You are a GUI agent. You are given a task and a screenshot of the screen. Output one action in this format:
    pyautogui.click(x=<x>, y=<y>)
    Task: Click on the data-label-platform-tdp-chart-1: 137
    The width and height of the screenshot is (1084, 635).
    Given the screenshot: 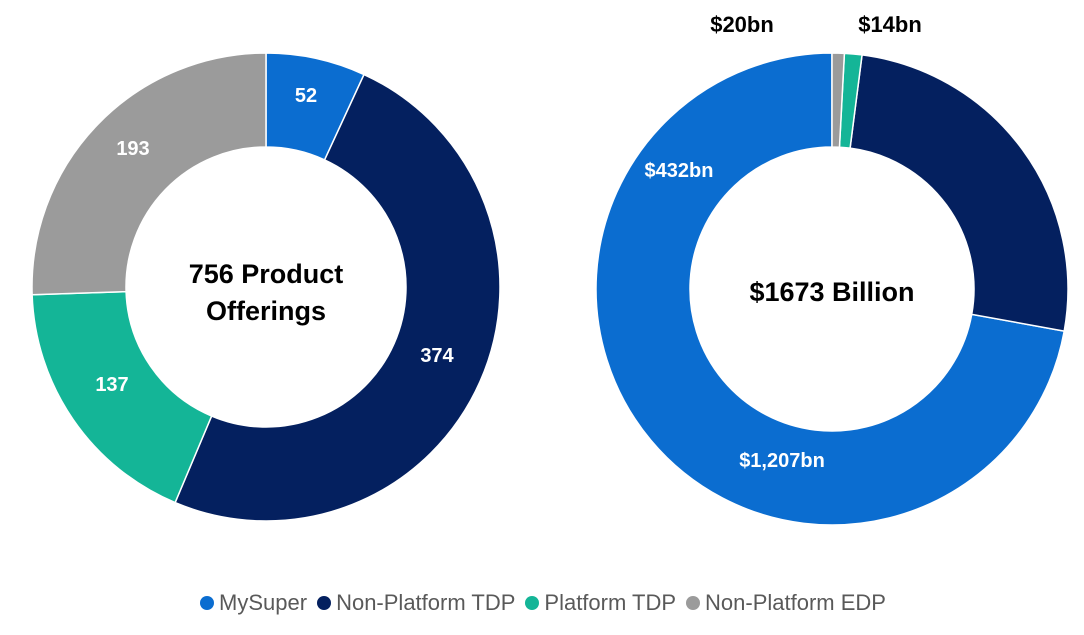 What is the action you would take?
    pyautogui.click(x=111, y=385)
    